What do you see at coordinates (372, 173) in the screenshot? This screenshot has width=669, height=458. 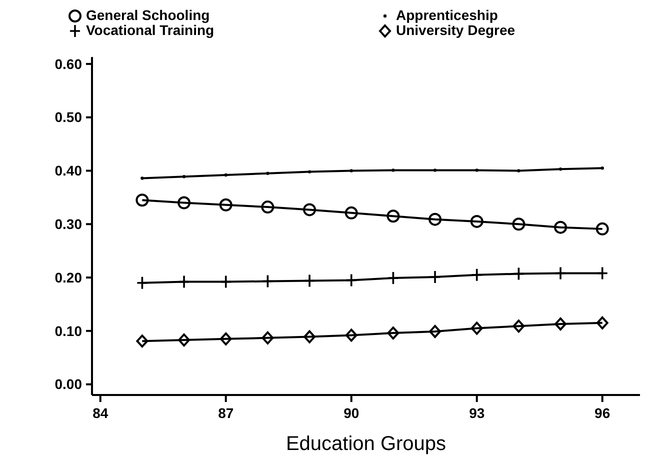 I see `line-series` at bounding box center [372, 173].